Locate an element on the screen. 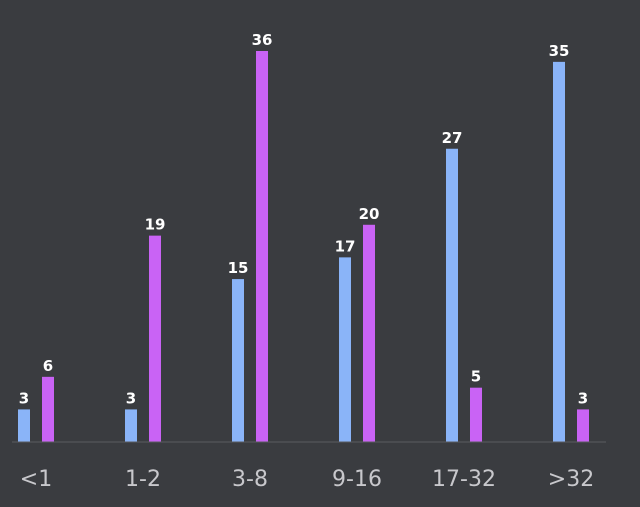  x-tick-labels-group: <1 1-2 3-8 9-16 17-32 >32 is located at coordinates (307, 479).